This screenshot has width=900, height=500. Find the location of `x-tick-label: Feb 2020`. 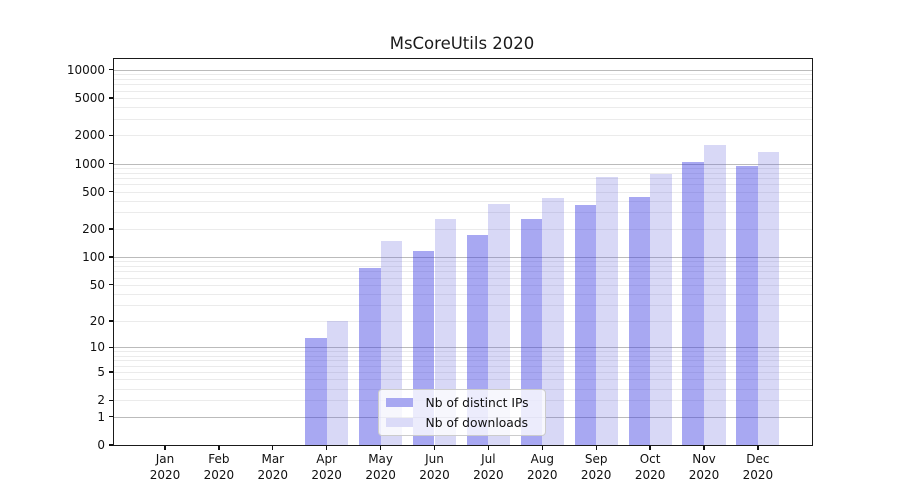

x-tick-label: Feb 2020 is located at coordinates (219, 467).